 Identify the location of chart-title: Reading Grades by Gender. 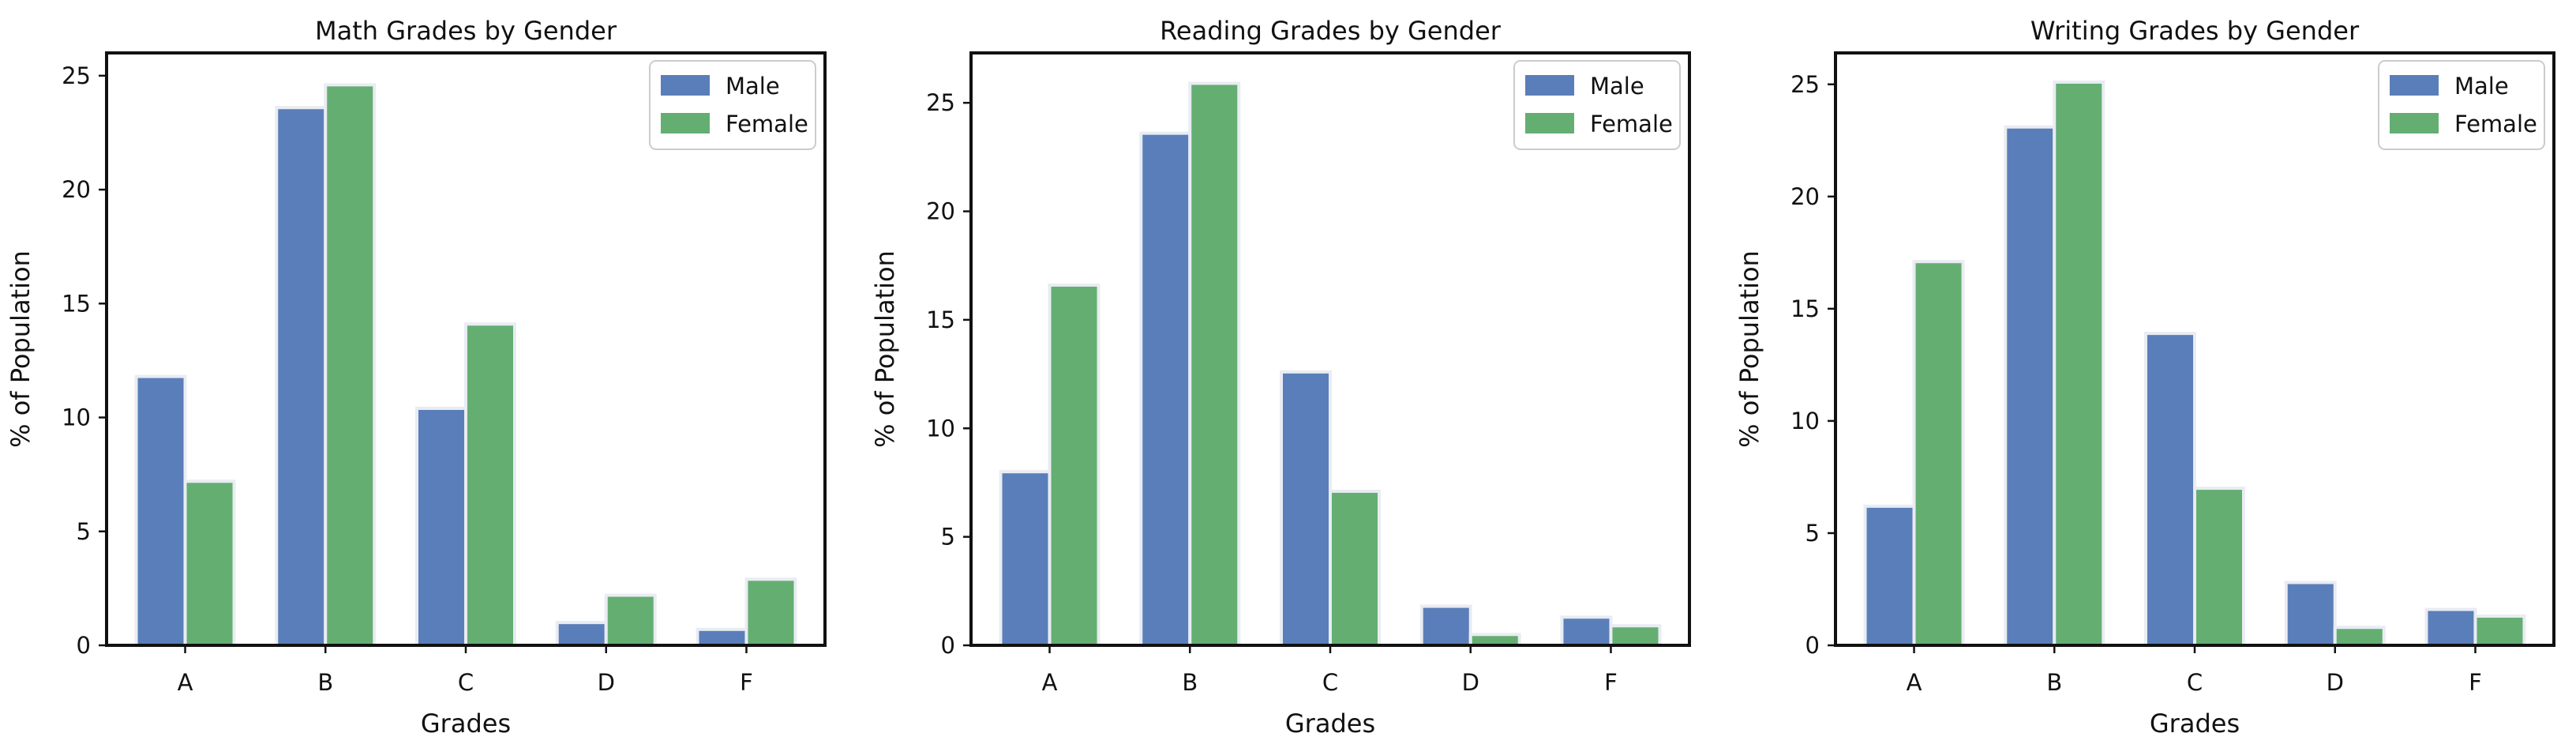
(1331, 31).